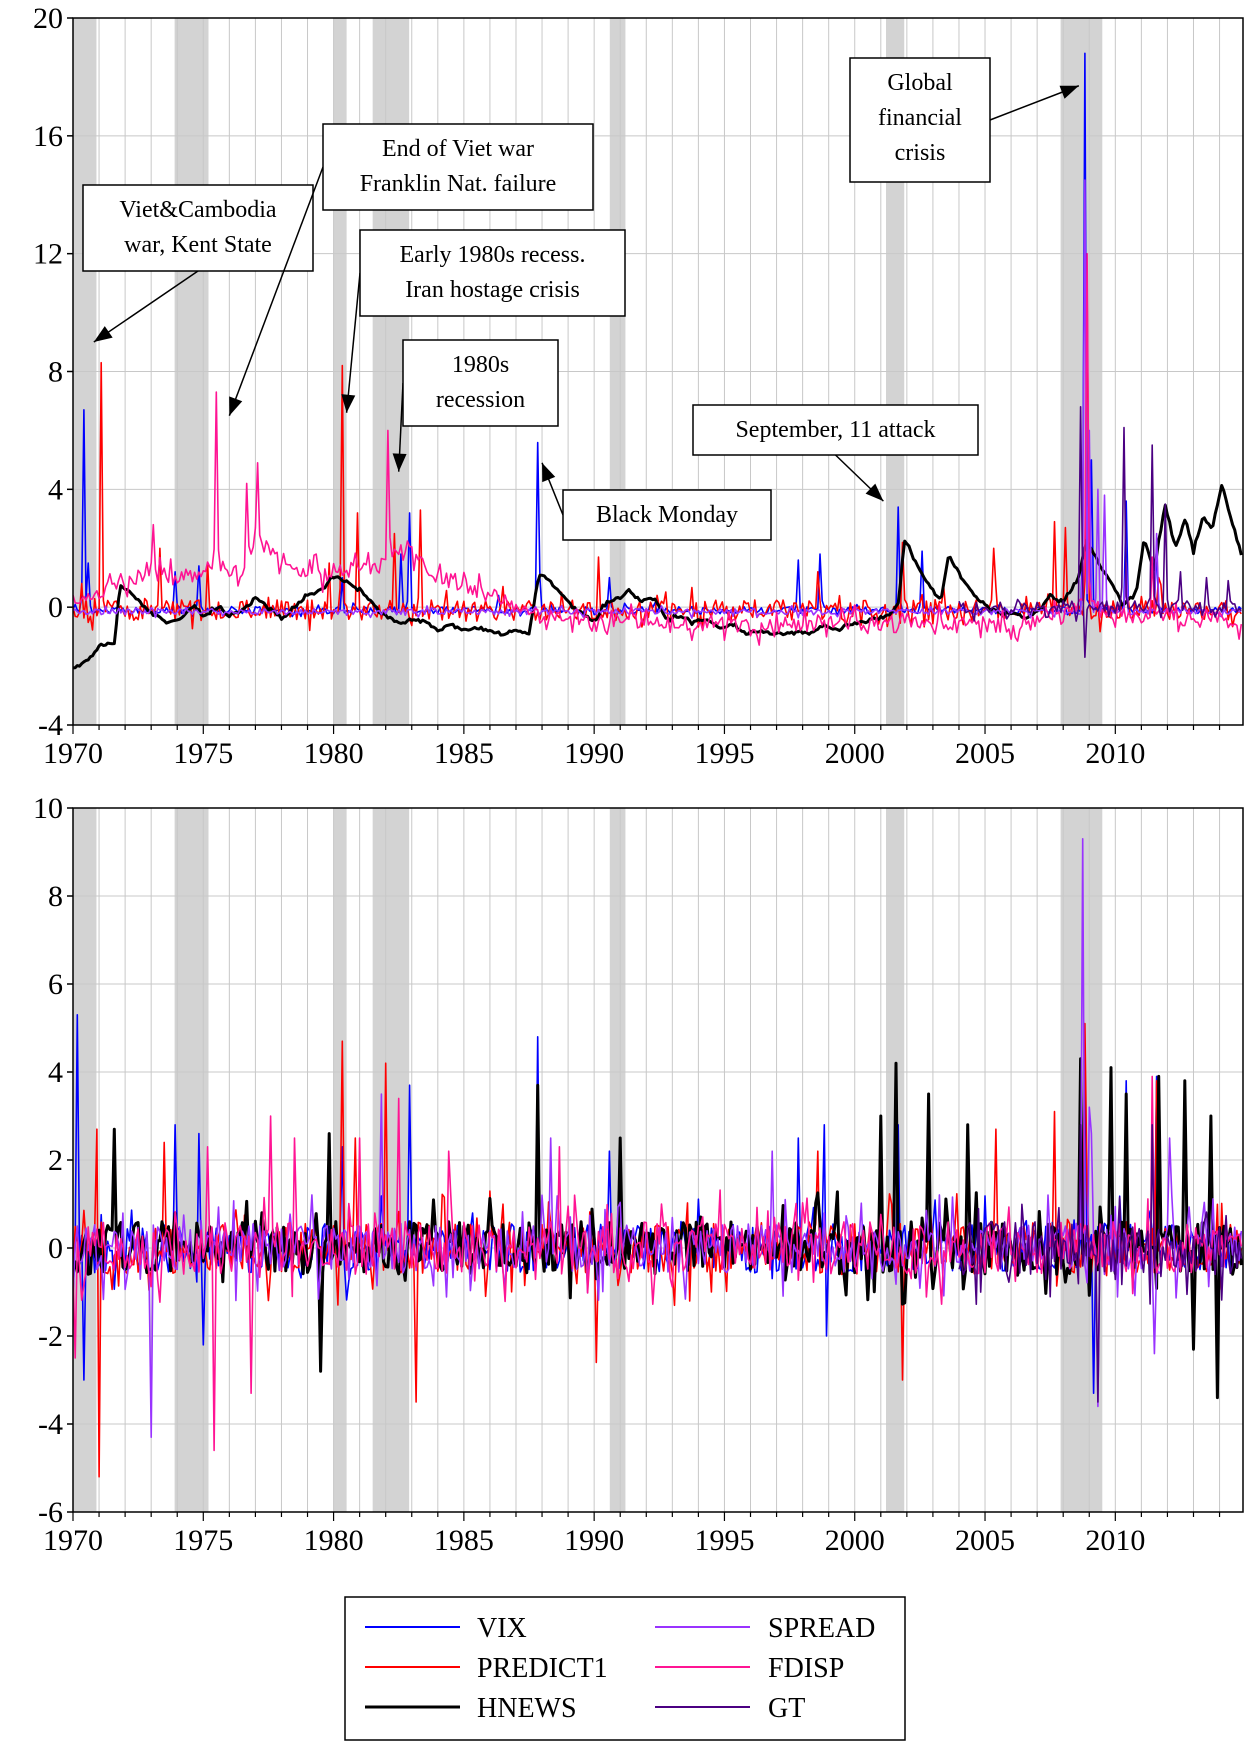  What do you see at coordinates (198, 245) in the screenshot?
I see `annotation-text: war, Kent State` at bounding box center [198, 245].